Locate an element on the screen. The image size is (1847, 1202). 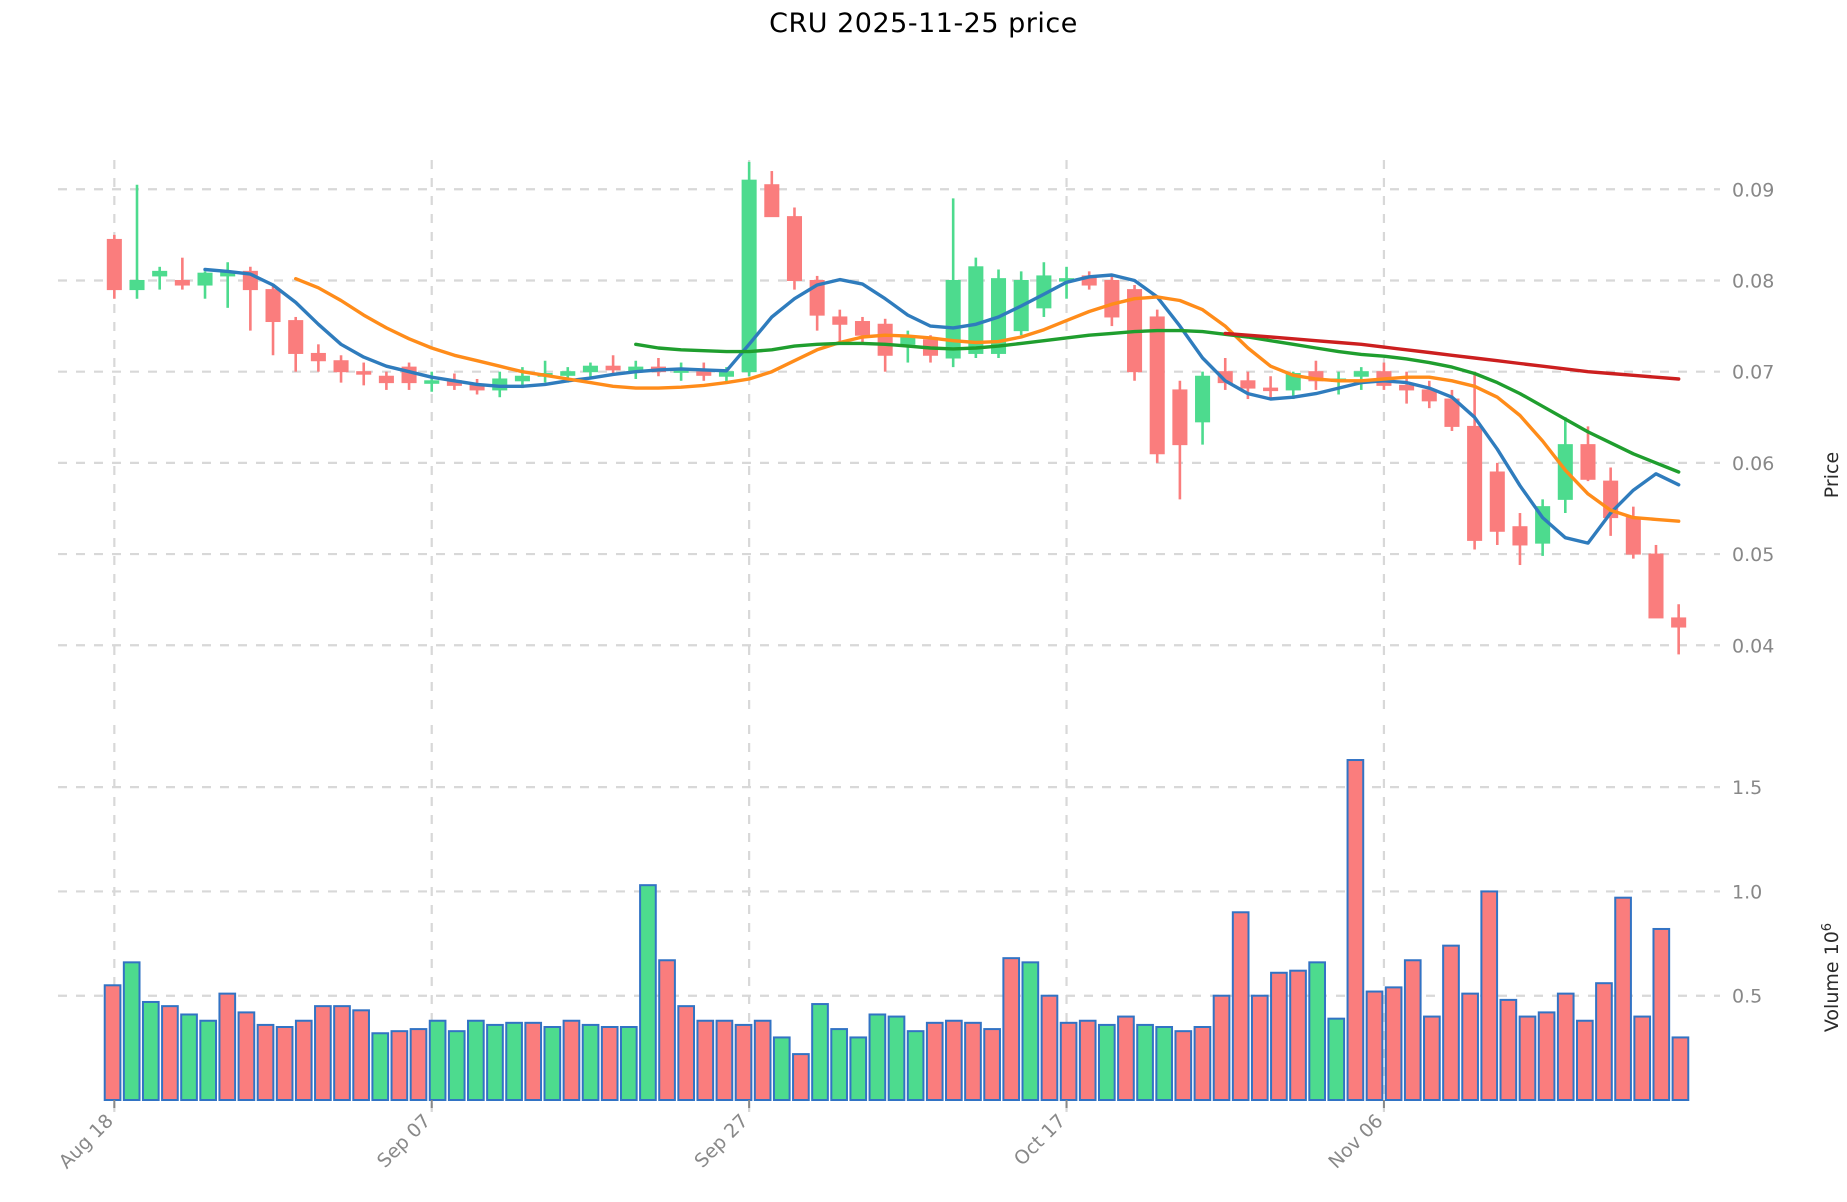
volume-axis-exponent: 6 is located at coordinates (1827, 927).